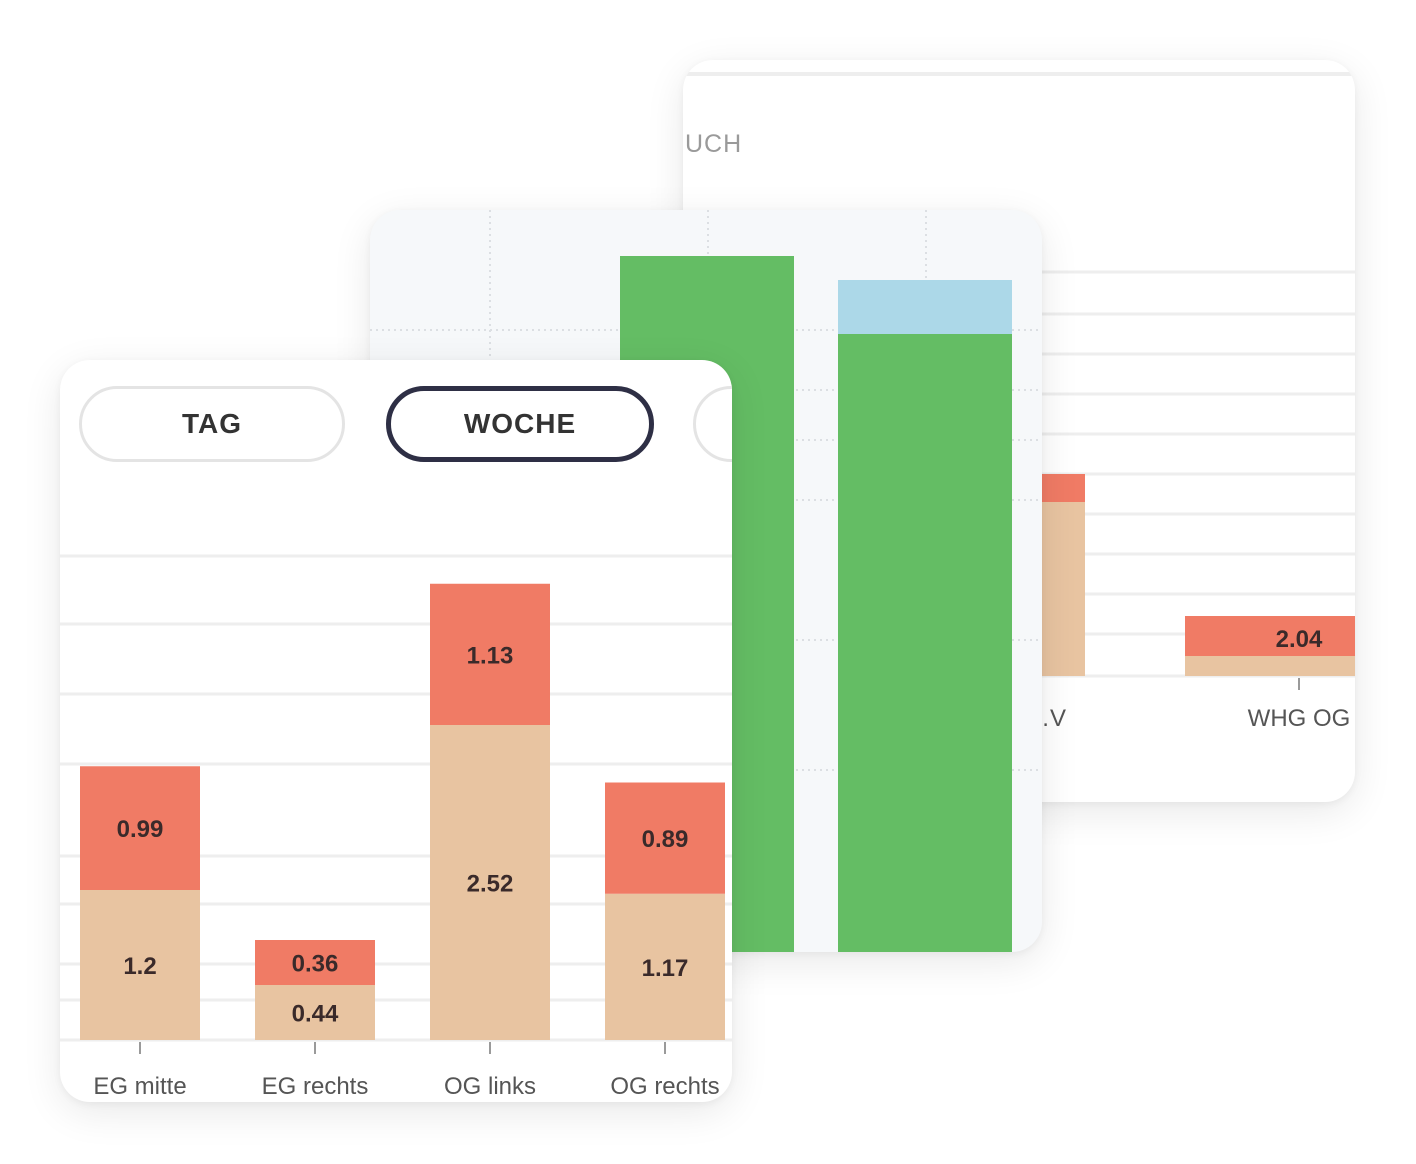  I want to click on bar-value-label: 1.17, so click(665, 968).